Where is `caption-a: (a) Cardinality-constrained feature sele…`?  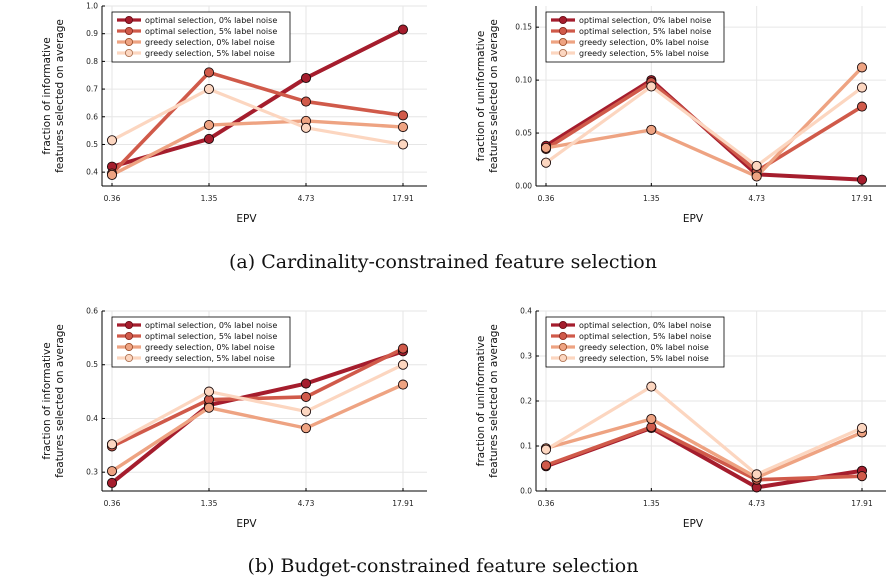 caption-a: (a) Cardinality-constrained feature sele… is located at coordinates (443, 262).